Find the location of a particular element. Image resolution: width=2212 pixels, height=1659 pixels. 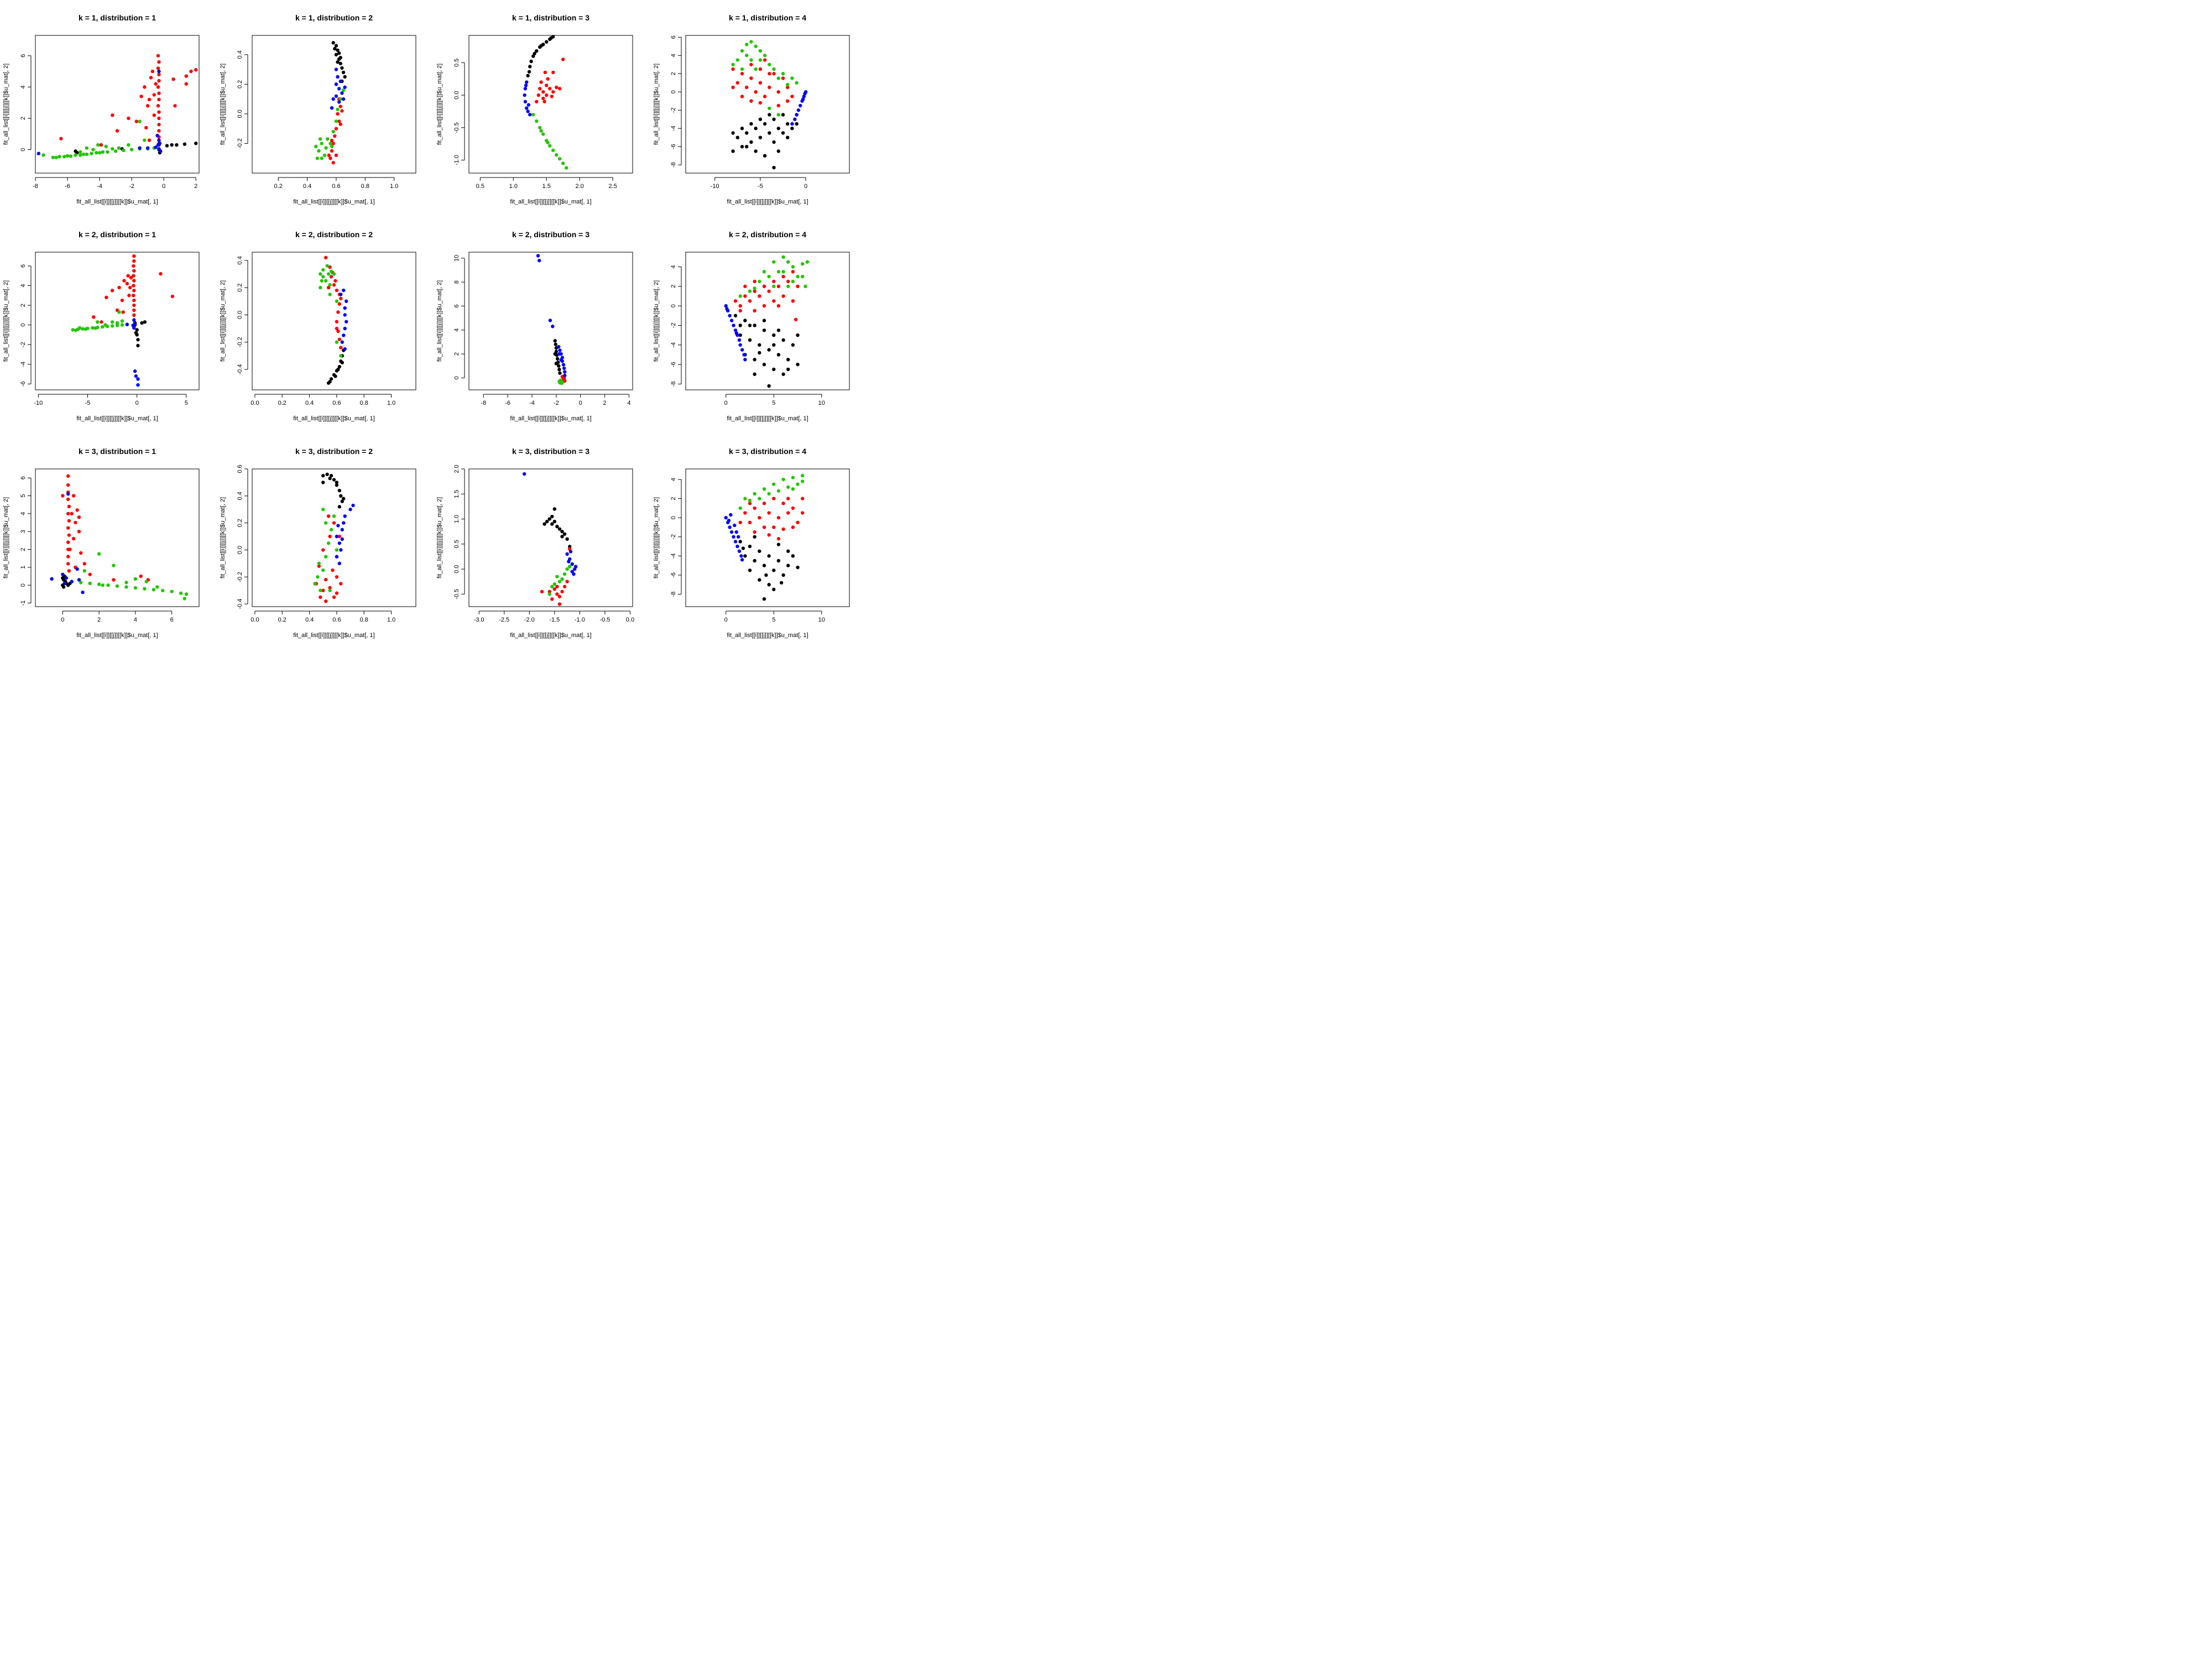

y-tick-label: -0.4 is located at coordinates (240, 604).